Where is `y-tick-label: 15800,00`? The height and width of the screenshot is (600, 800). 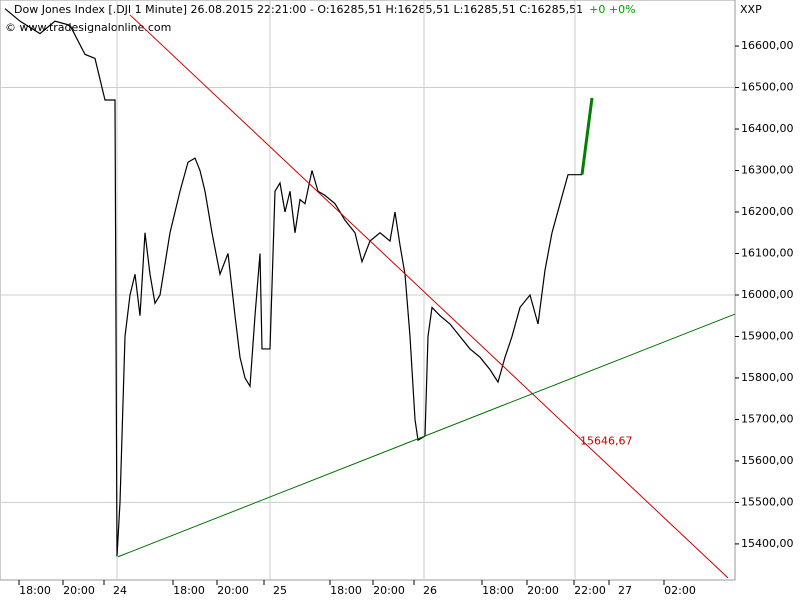 y-tick-label: 15800,00 is located at coordinates (767, 377).